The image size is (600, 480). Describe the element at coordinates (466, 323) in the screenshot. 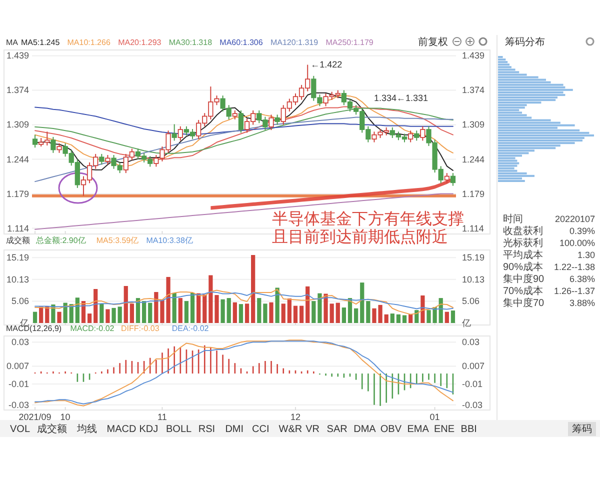

I see `y2-tick-label: 亿` at that location.